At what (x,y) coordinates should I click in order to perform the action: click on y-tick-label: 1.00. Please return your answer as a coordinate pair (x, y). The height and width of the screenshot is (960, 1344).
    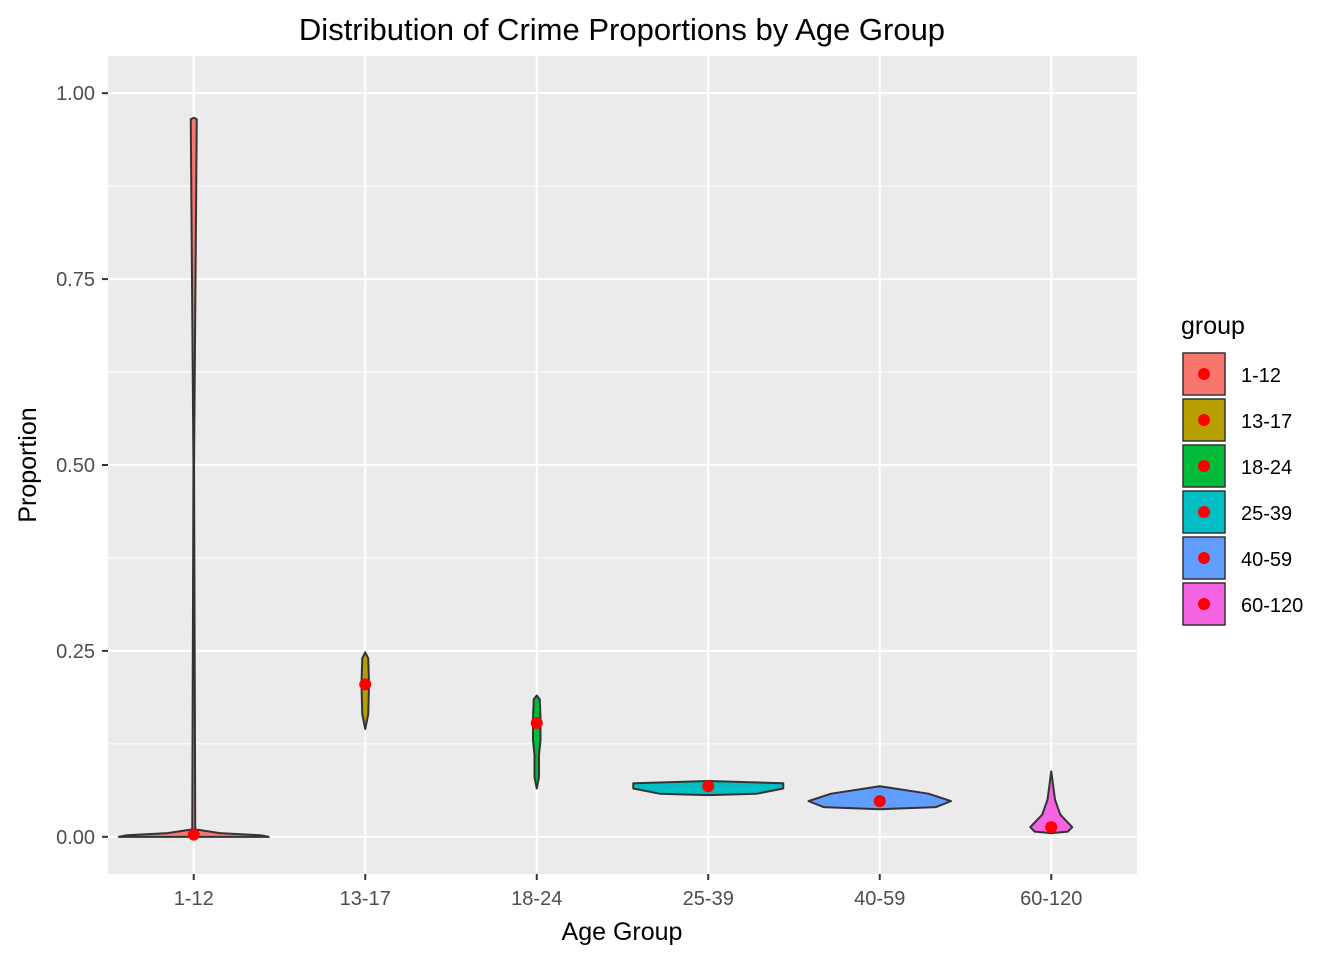
    Looking at the image, I should click on (75, 94).